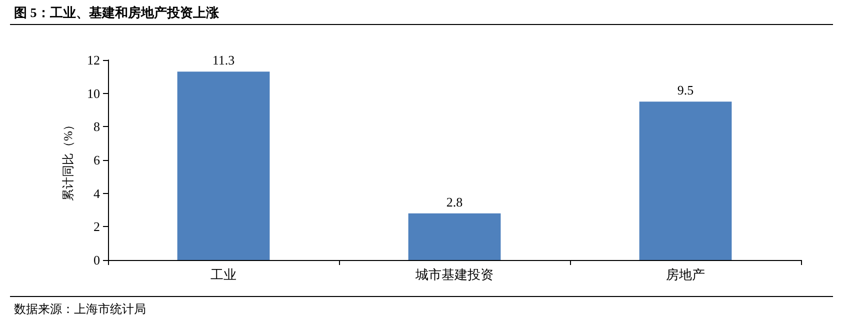  What do you see at coordinates (80, 309) in the screenshot?
I see `source-note: 数据来源：上海市统计局` at bounding box center [80, 309].